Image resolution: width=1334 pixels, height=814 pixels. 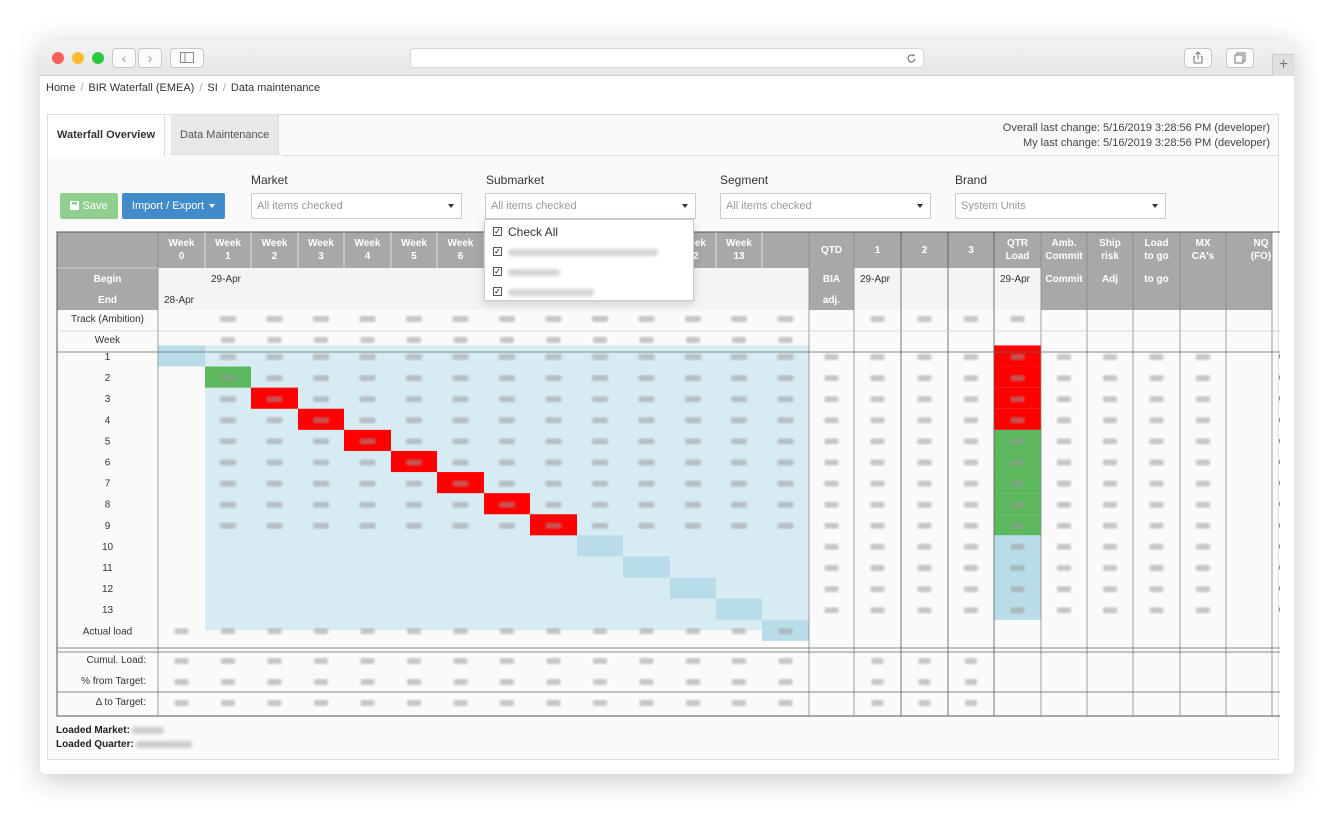 I want to click on loaded-quarter: Loaded Quarter:, so click(x=124, y=744).